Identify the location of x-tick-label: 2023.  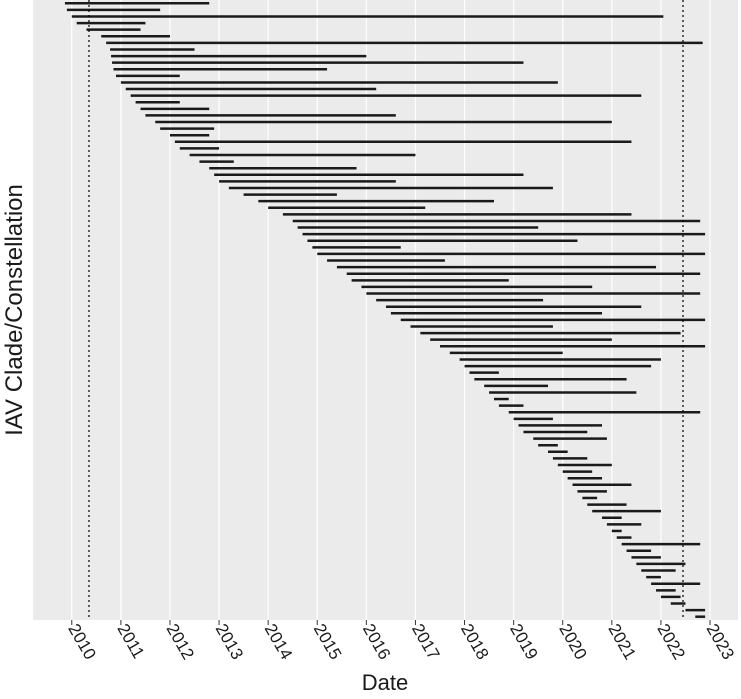
(720, 642).